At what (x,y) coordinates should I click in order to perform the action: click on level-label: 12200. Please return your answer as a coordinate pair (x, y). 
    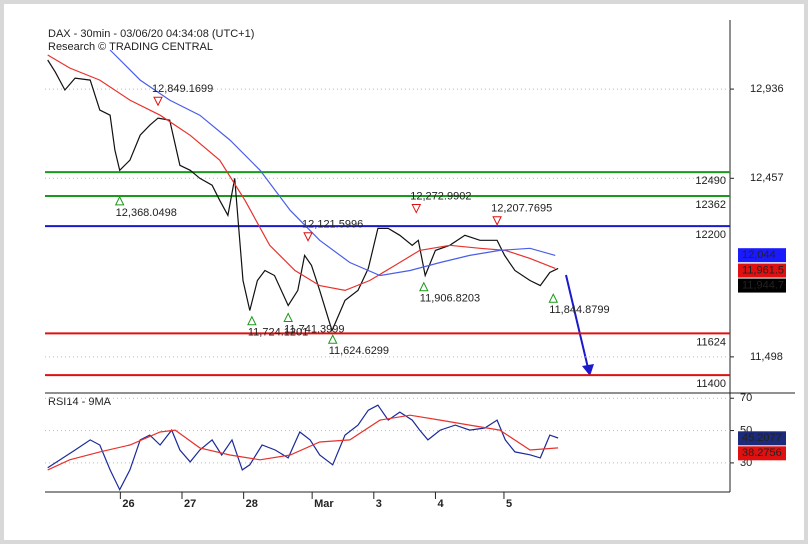
    Looking at the image, I should click on (710, 235).